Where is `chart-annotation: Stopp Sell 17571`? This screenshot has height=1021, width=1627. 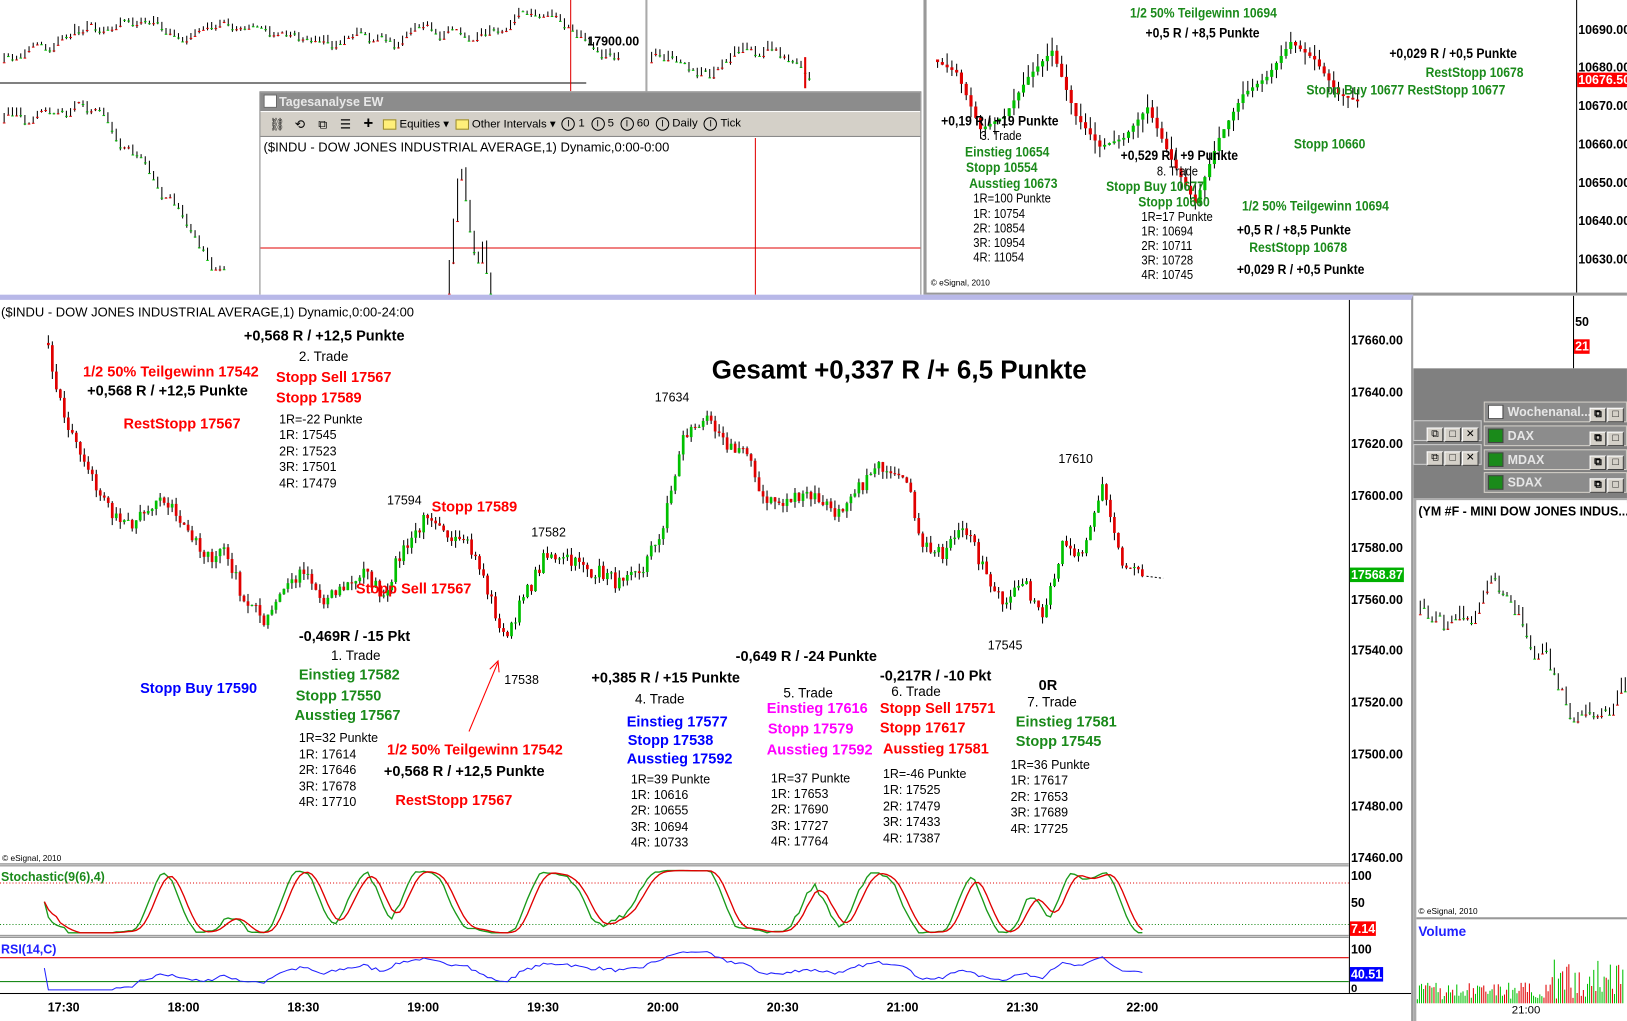
chart-annotation: Stopp Sell 17571 is located at coordinates (937, 707).